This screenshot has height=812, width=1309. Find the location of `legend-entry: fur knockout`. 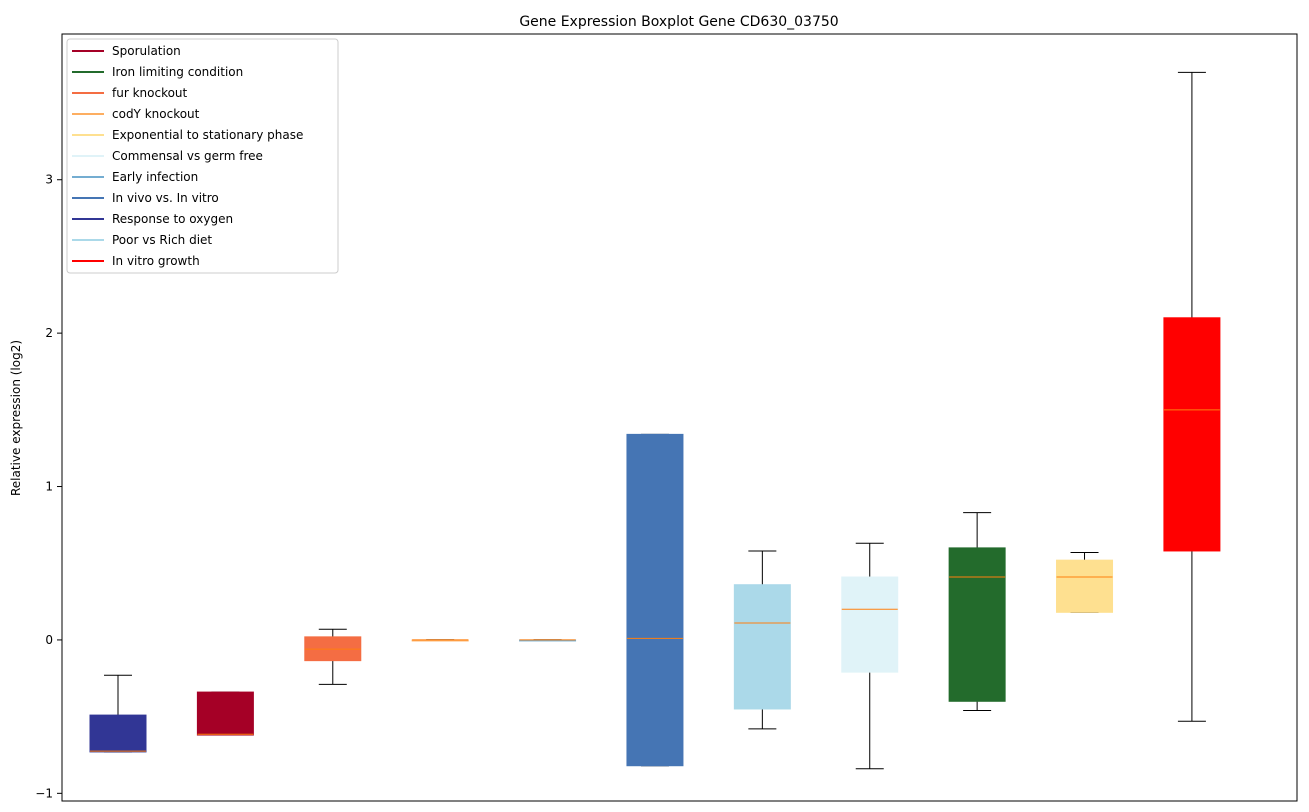

legend-entry: fur knockout is located at coordinates (130, 93).